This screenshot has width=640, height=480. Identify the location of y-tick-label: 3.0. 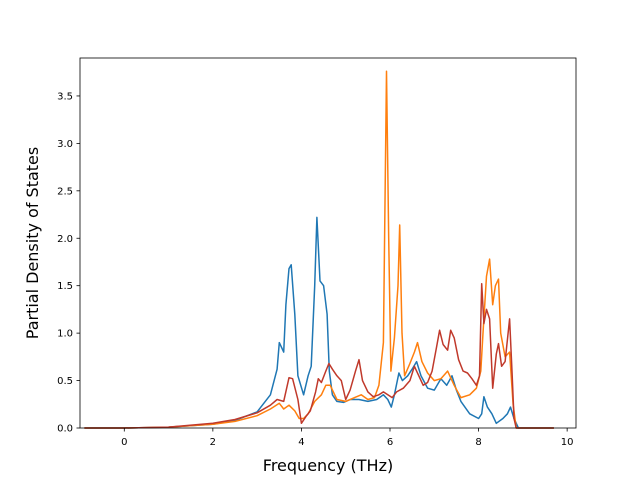
(65, 144).